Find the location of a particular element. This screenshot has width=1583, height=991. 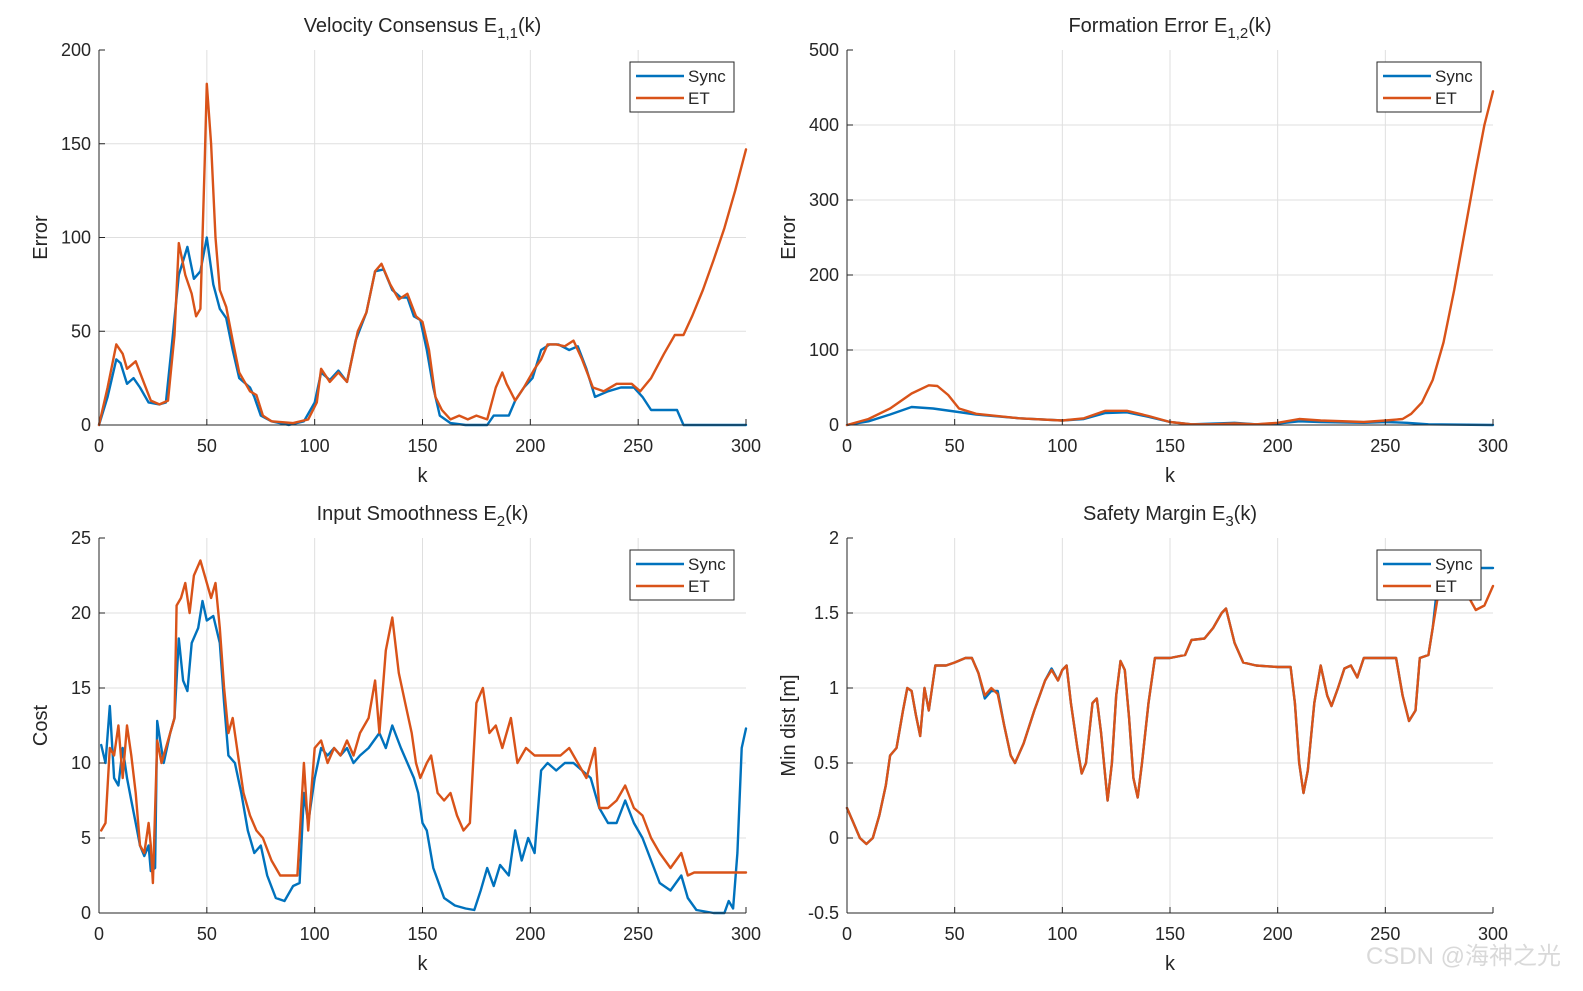

y-axis-label: Min dist [m] is located at coordinates (789, 725).